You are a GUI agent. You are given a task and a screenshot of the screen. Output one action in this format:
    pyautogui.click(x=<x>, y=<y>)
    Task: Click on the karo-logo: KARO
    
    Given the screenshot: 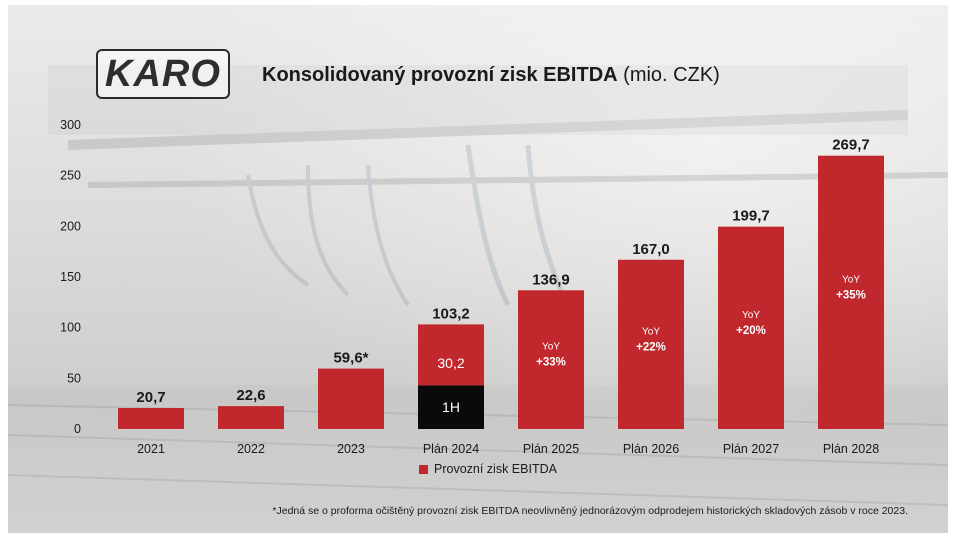 What is the action you would take?
    pyautogui.click(x=163, y=74)
    